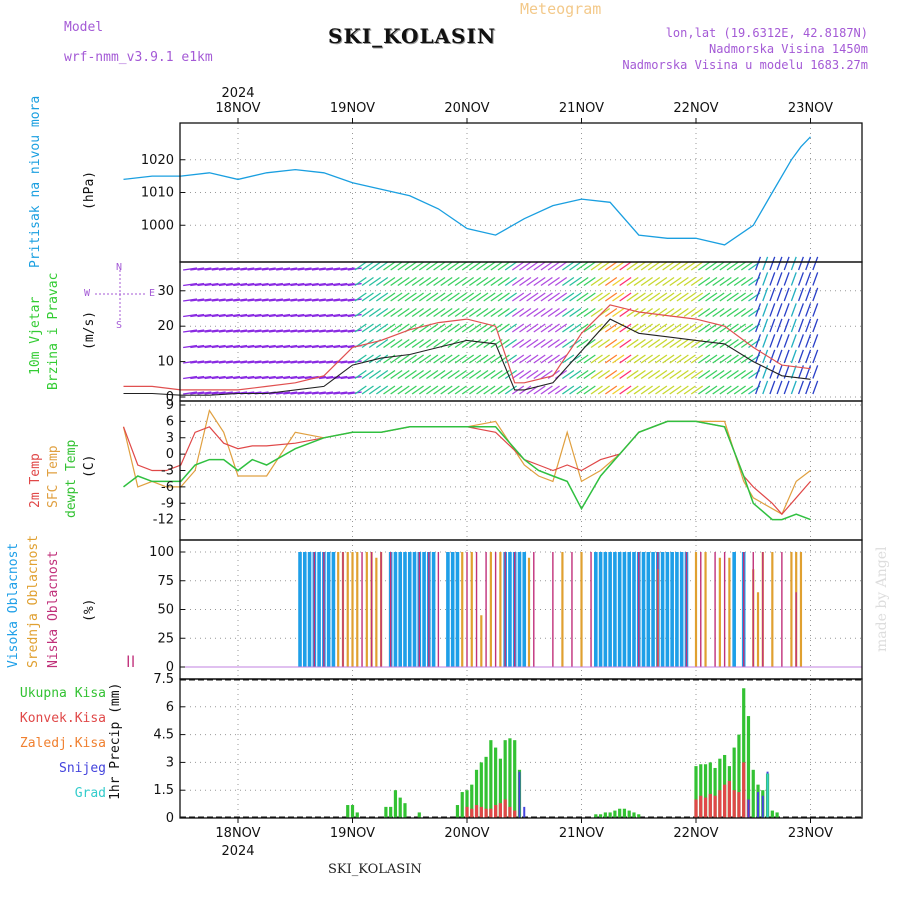  I want to click on y-tick-label: 3, so click(170, 762).